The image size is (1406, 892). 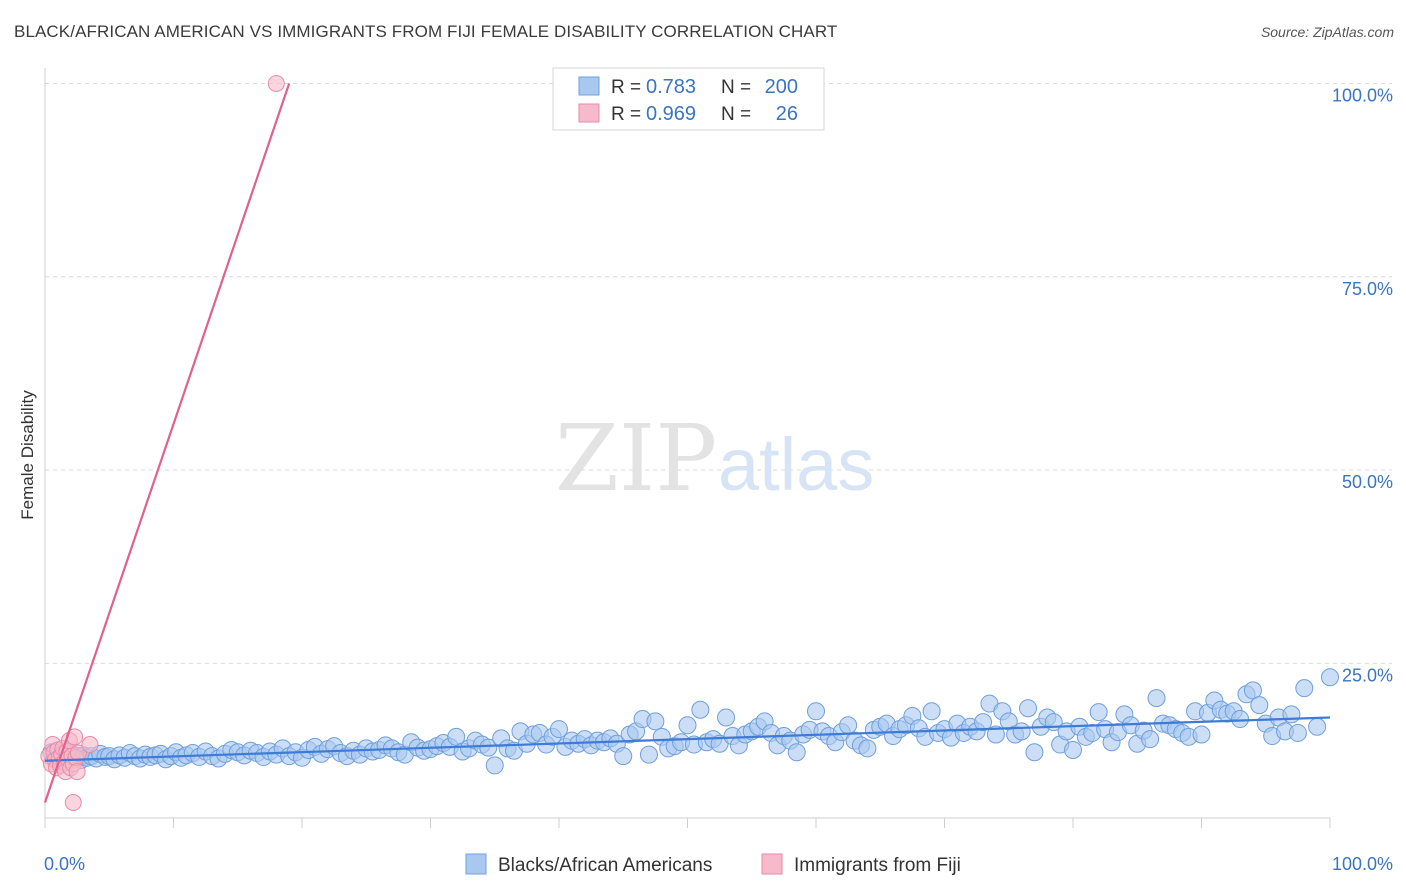 I want to click on series-blacks-points, so click(x=690, y=721).